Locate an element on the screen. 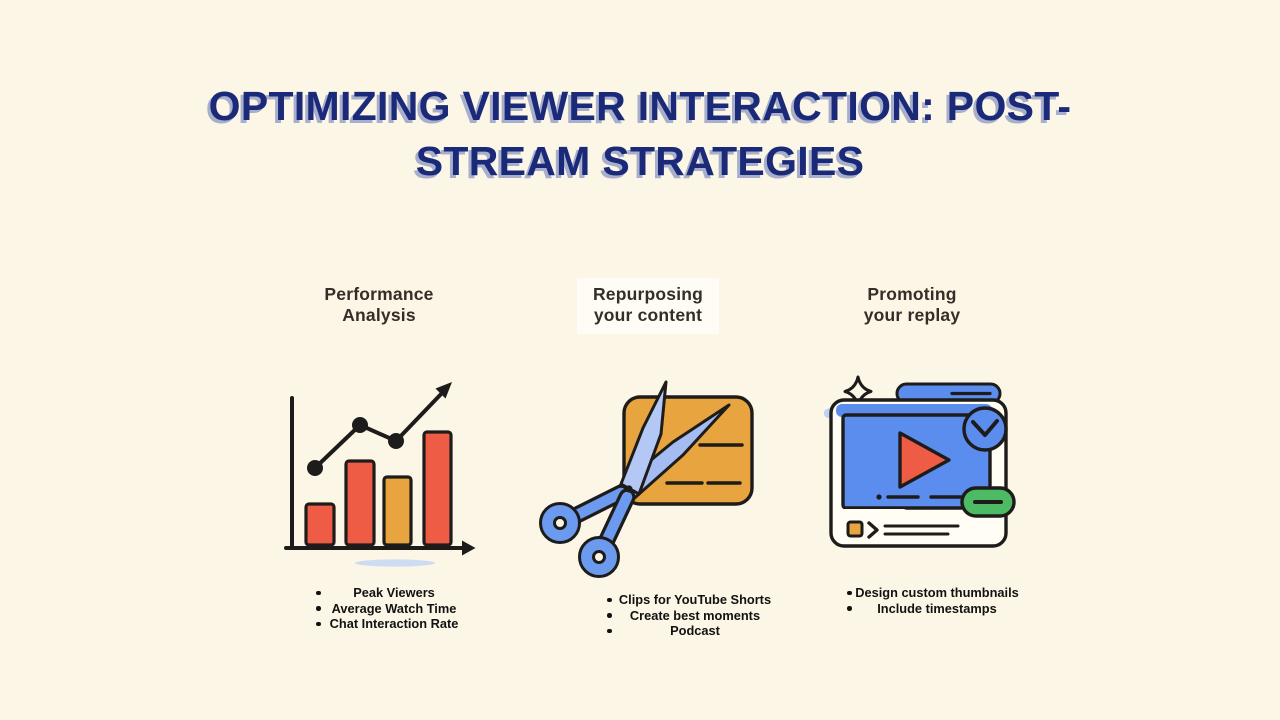 The image size is (1280, 720). slide-title-line1: OPTIMIZING VIEWER INTERACTION: POST- is located at coordinates (640, 106).